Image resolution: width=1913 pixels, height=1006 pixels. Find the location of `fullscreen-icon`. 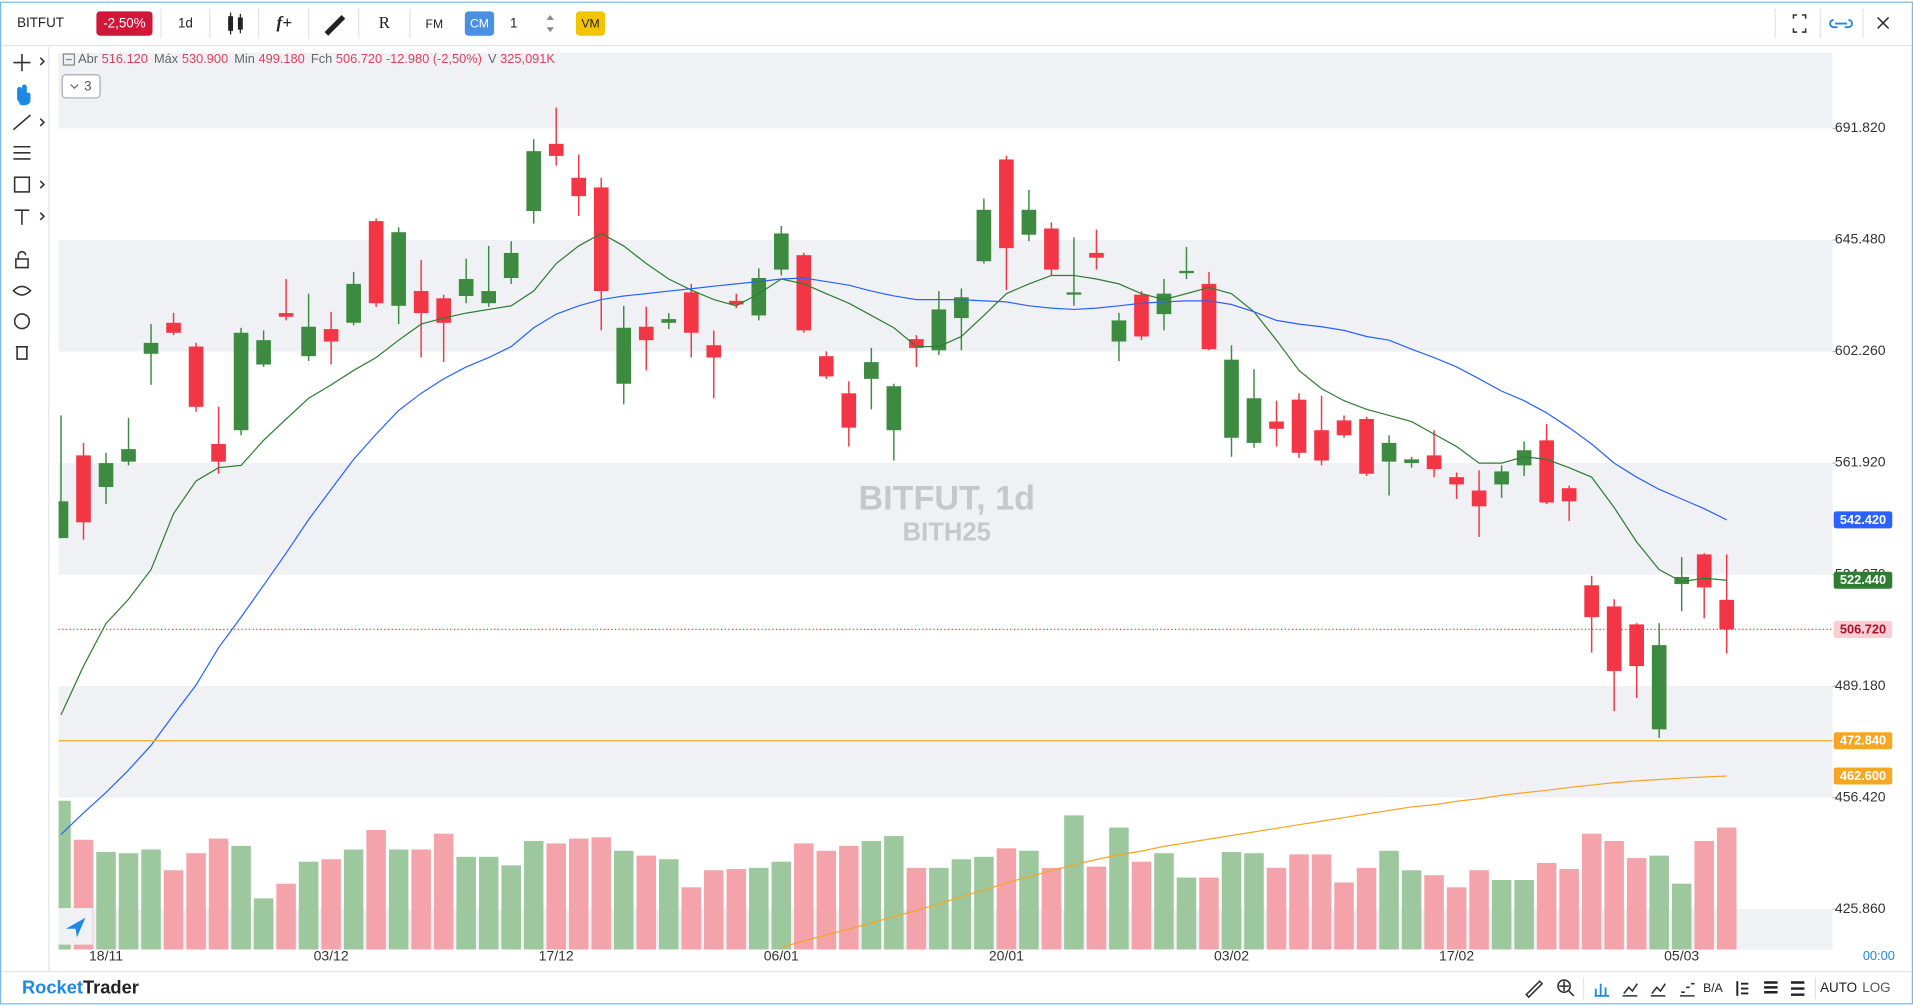

fullscreen-icon is located at coordinates (1799, 23).